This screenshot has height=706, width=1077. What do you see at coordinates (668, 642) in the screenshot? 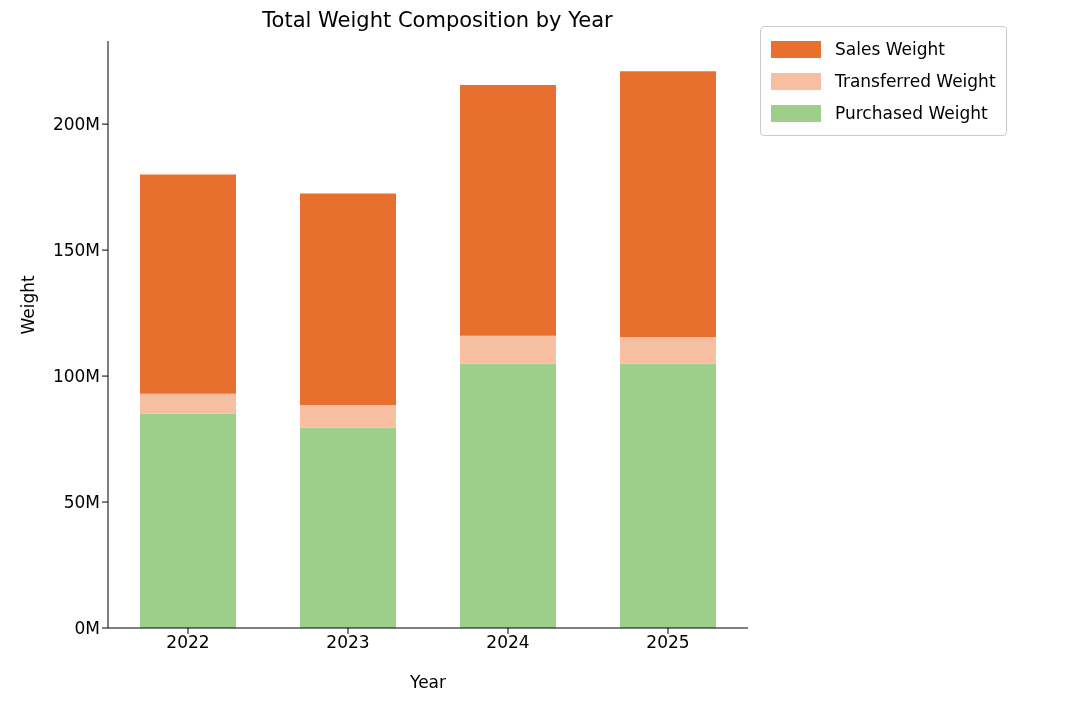
I see `x-tick-label: 2025` at bounding box center [668, 642].